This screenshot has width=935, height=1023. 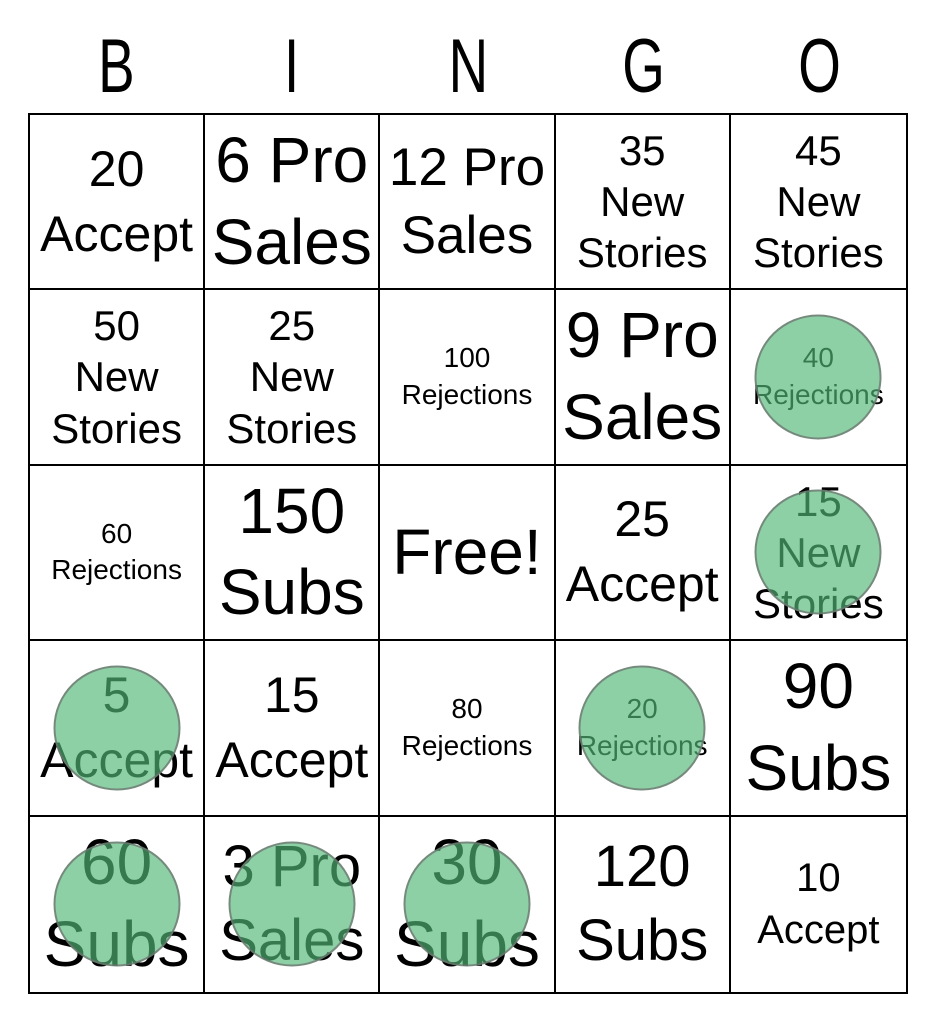 I want to click on cell-label: 60 Rejections, so click(x=116, y=551).